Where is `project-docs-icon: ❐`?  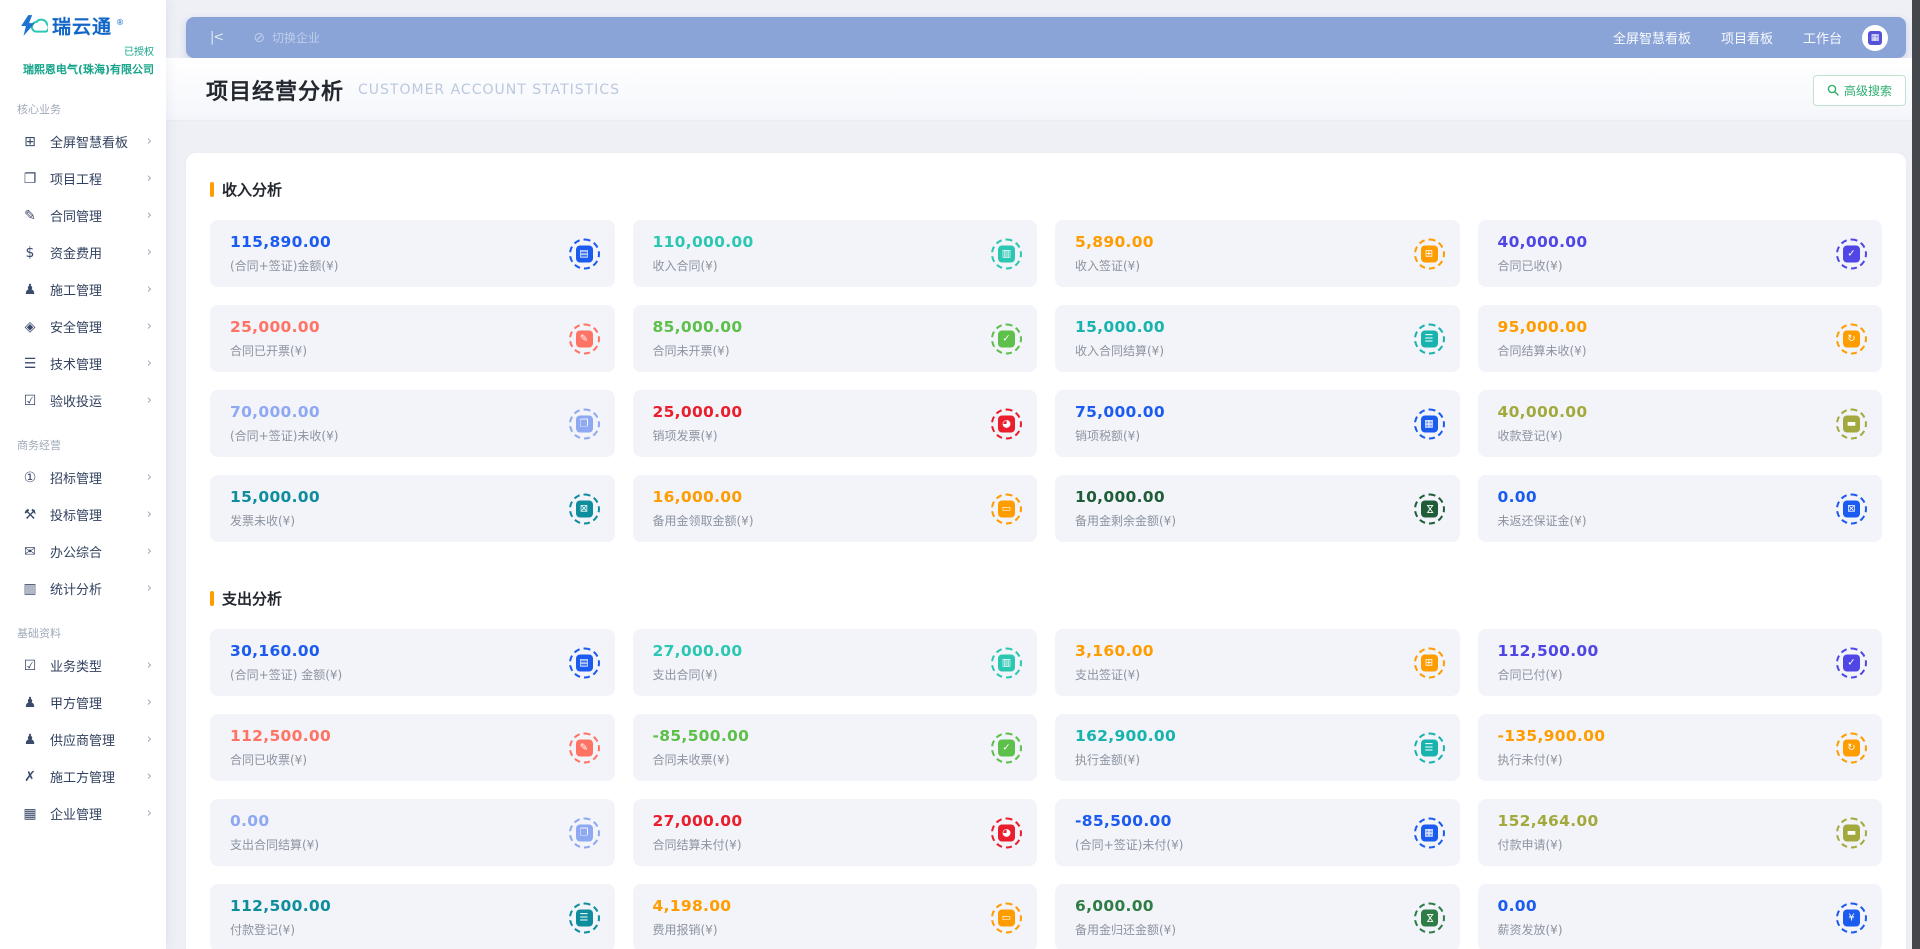
project-docs-icon: ❐ is located at coordinates (30, 178).